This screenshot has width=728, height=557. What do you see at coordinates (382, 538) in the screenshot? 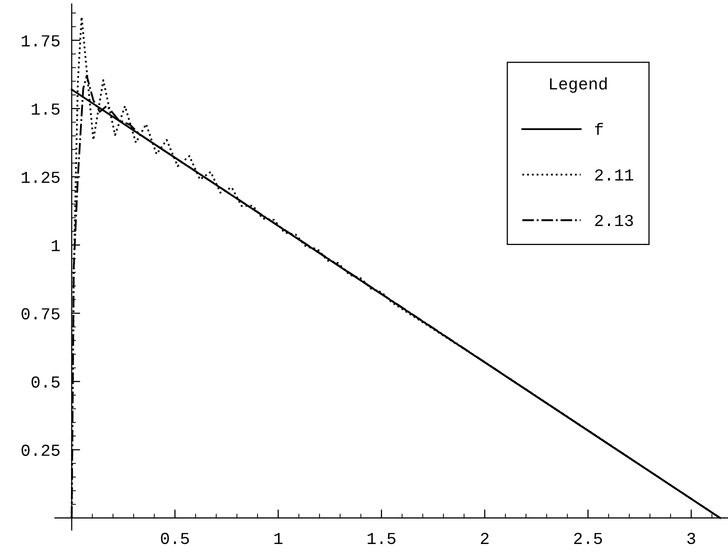
I see `x-tick-label: 1.5` at bounding box center [382, 538].